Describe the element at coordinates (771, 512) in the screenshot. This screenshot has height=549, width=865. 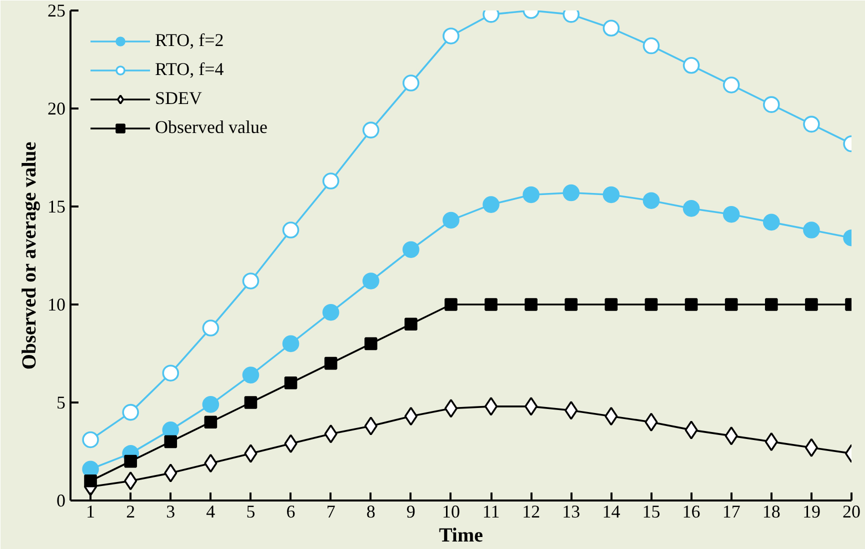
I see `x-tick-label: 18` at that location.